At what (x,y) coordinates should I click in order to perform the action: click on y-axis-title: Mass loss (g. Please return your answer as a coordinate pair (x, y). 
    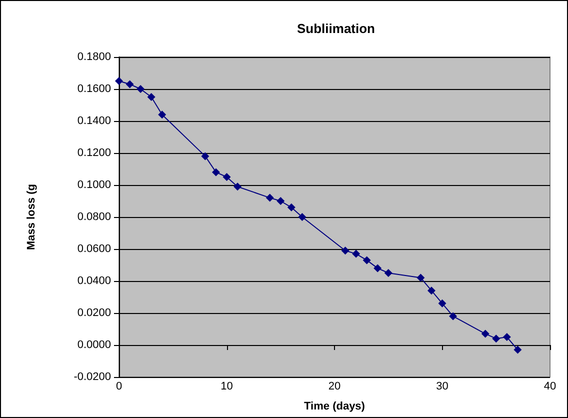
    Looking at the image, I should click on (32, 217).